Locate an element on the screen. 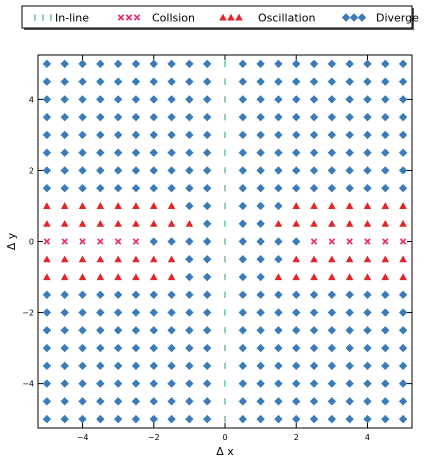 The width and height of the screenshot is (436, 466). x-tick-label: 2 is located at coordinates (296, 437).